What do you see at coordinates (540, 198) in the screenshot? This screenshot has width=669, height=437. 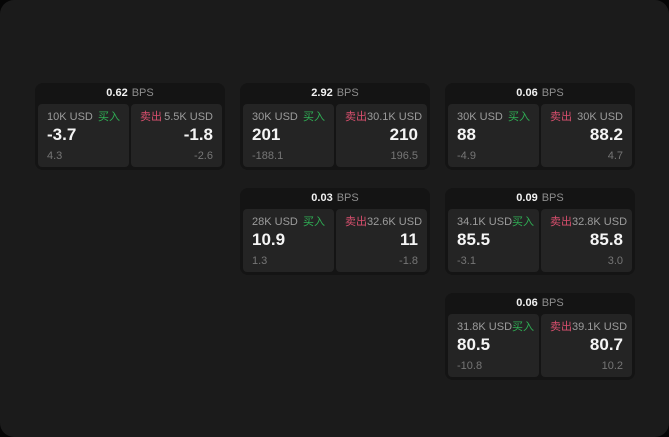 I see `card-header: 0.09 BPS` at bounding box center [540, 198].